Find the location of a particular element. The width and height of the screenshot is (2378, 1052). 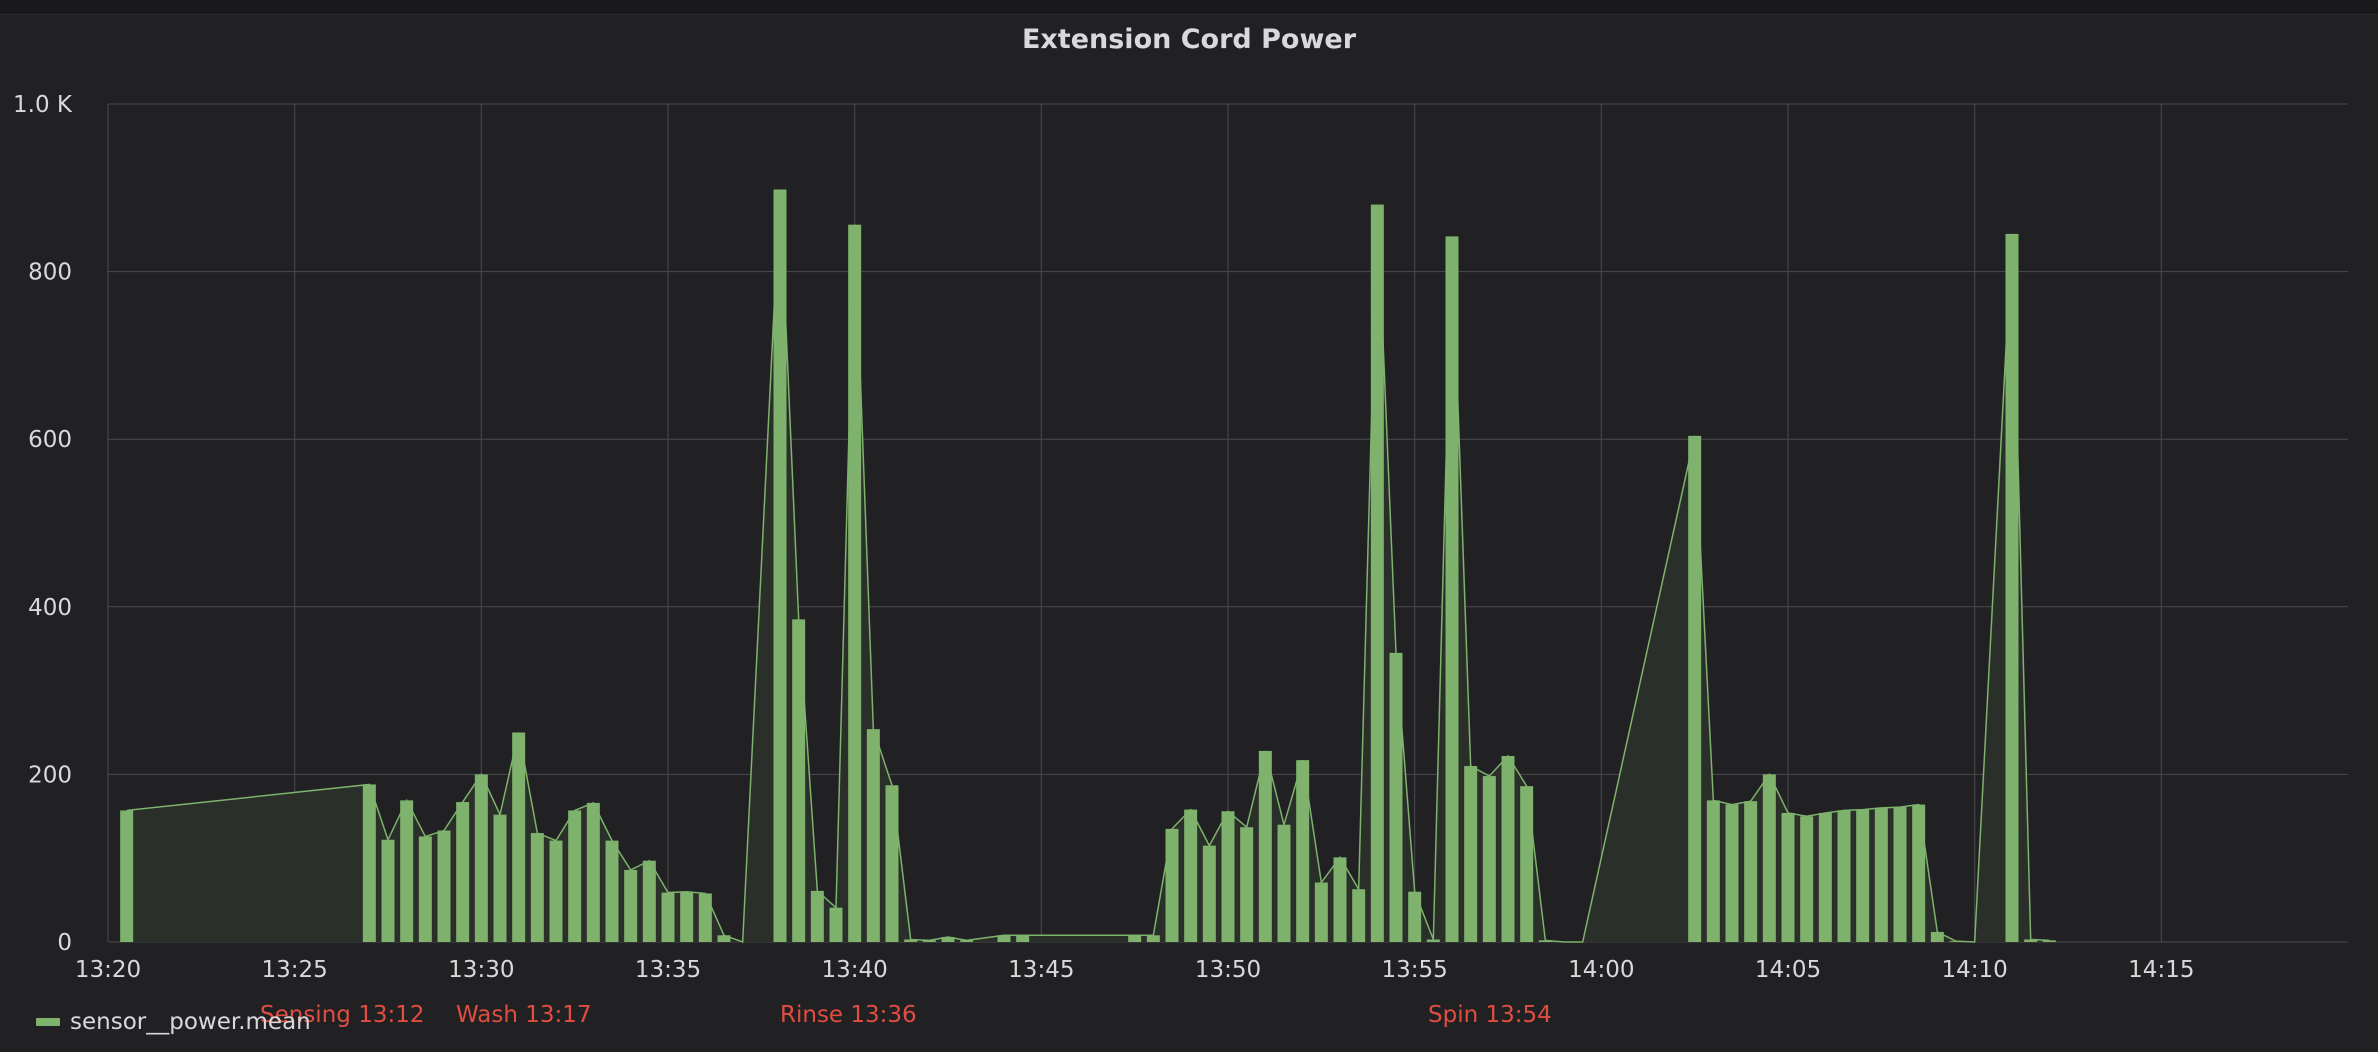

y-tick-label: 1.0 K is located at coordinates (43, 105).